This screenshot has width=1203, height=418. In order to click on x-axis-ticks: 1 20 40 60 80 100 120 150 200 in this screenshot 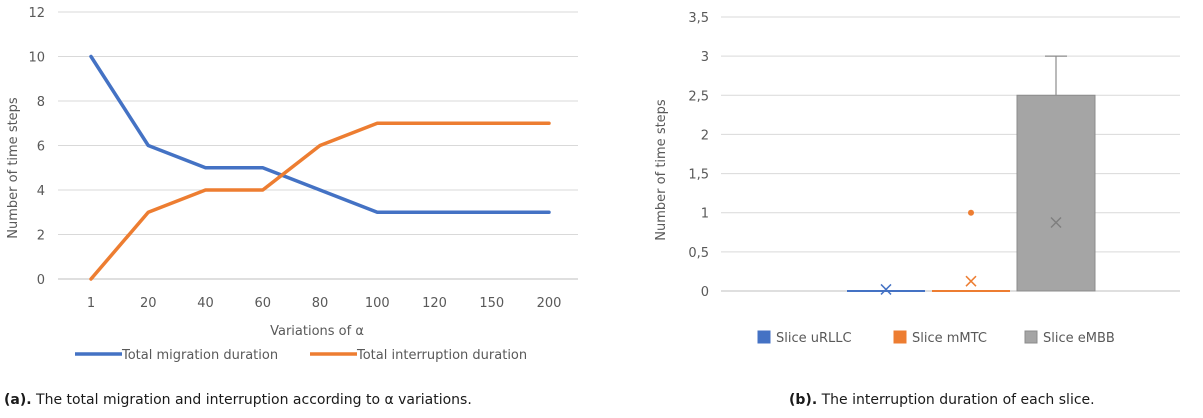, I will do `click(324, 303)`.